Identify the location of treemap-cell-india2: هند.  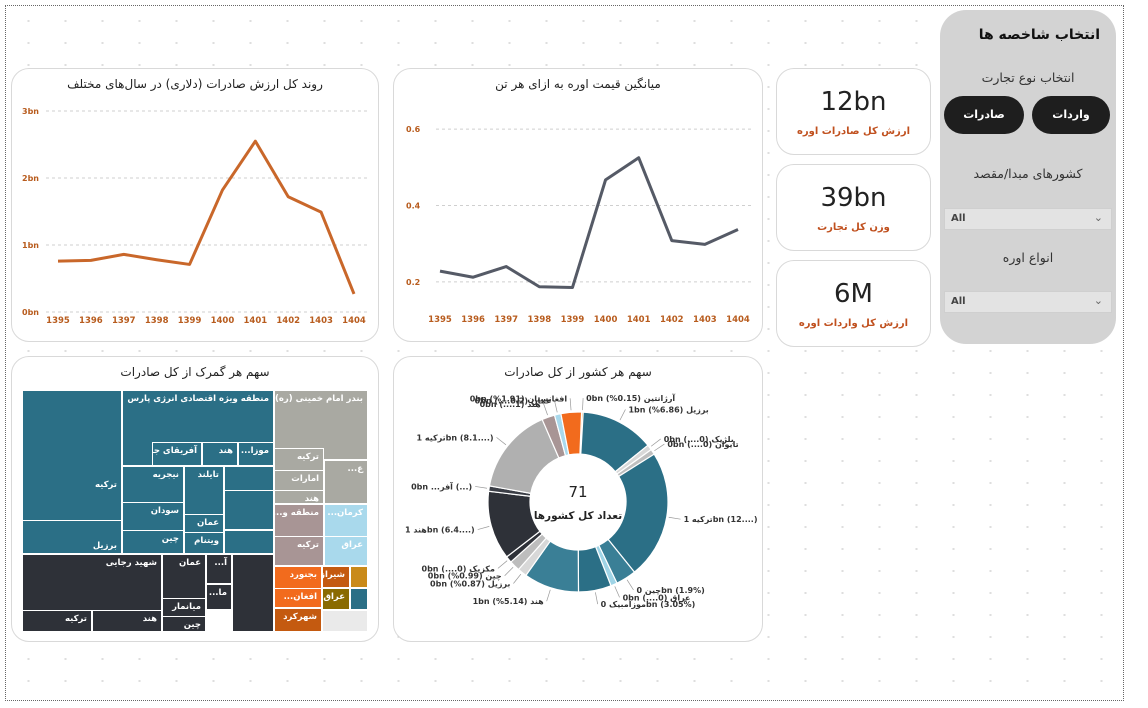
(299, 497).